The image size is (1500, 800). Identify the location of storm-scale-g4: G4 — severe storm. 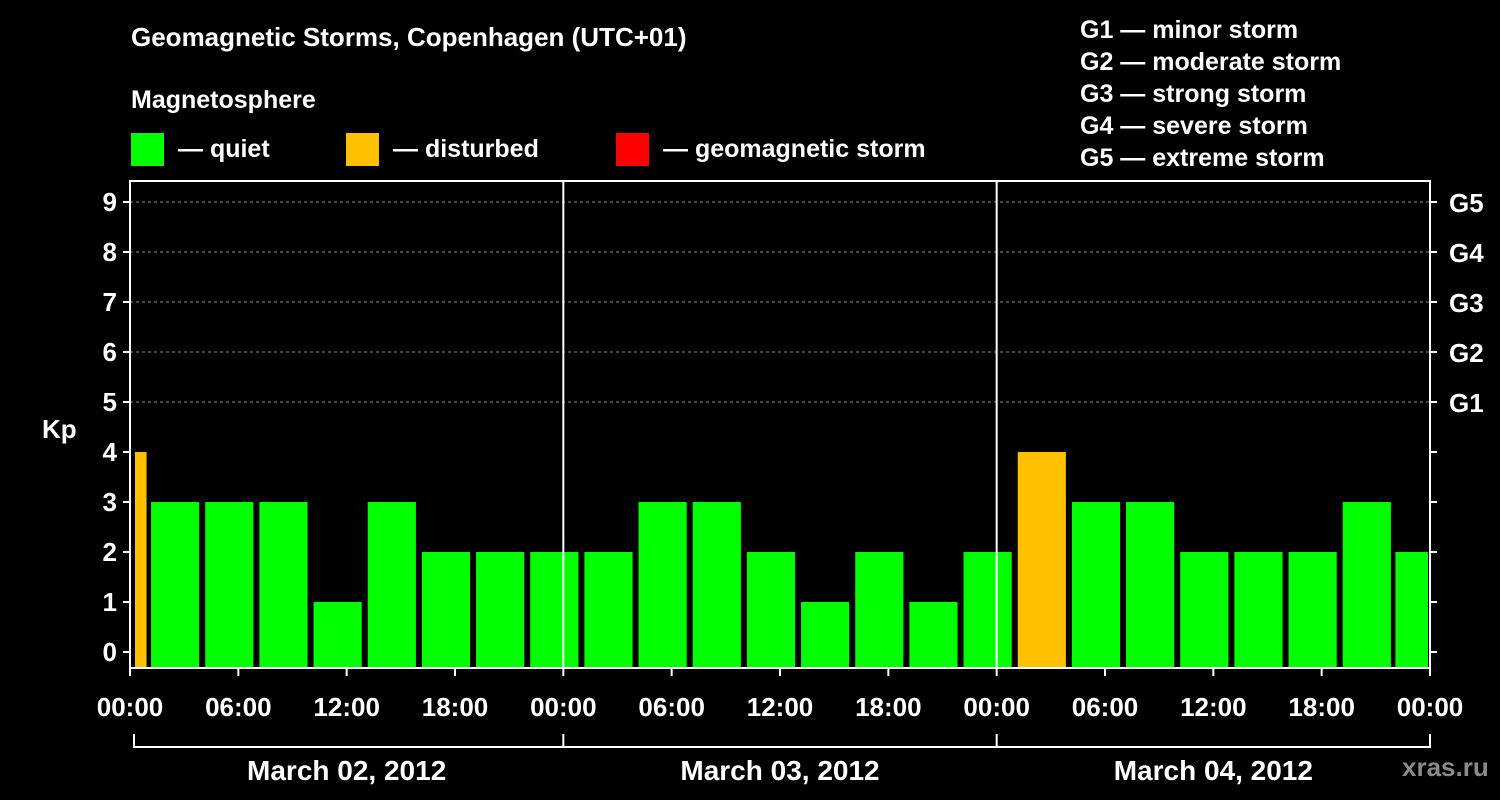
(1194, 126).